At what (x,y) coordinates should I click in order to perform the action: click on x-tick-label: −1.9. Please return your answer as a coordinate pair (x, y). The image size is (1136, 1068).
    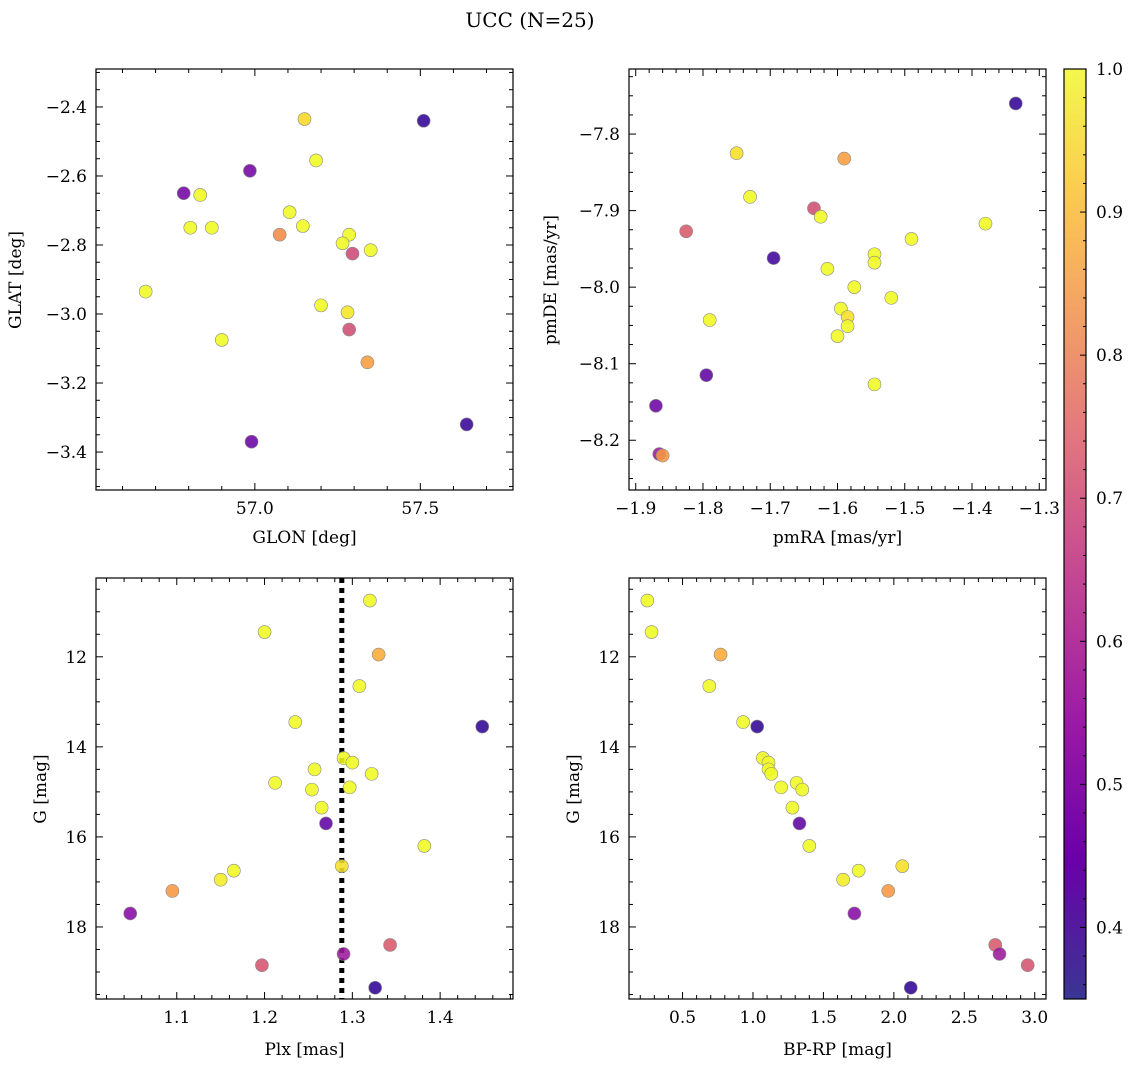
    Looking at the image, I should click on (635, 509).